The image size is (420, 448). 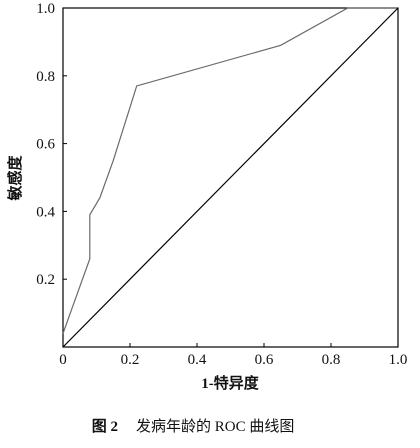 I want to click on caption-label: 图 2, so click(x=105, y=426).